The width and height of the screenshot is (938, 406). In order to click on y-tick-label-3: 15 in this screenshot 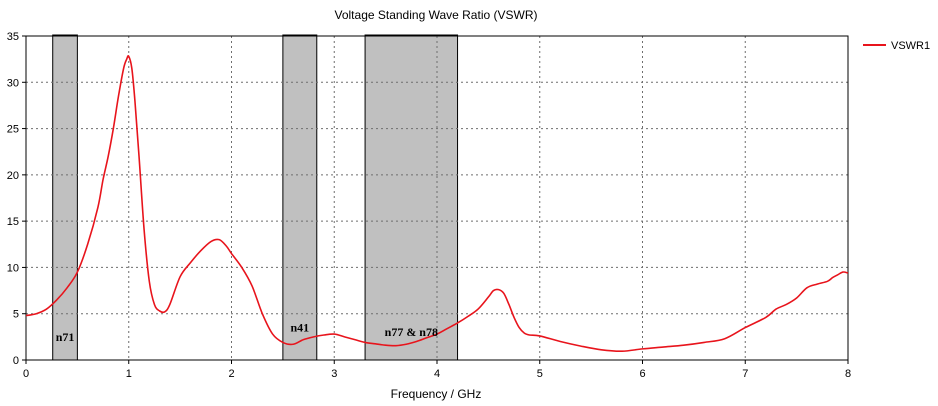, I will do `click(13, 222)`.